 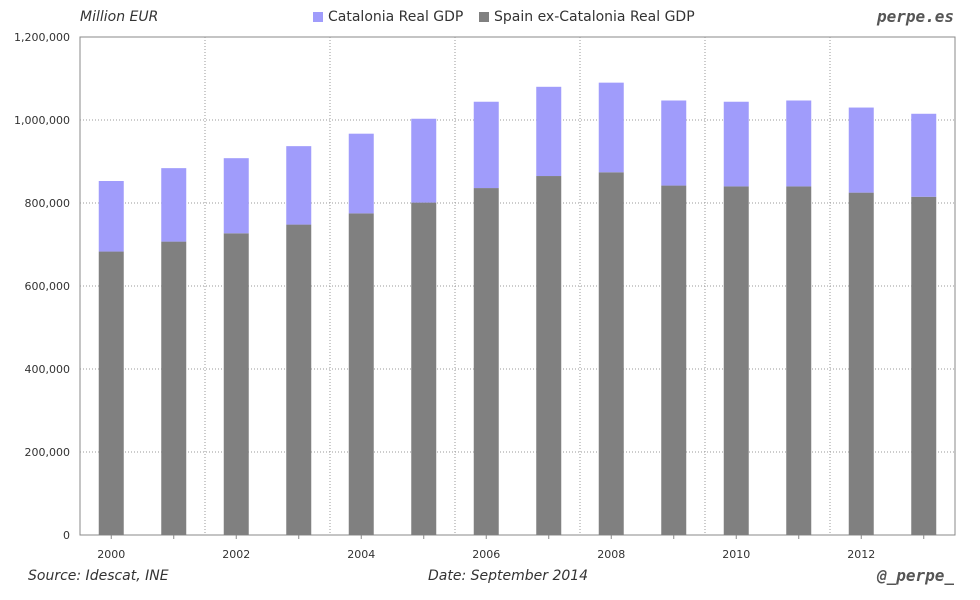 What do you see at coordinates (42, 120) in the screenshot?
I see `y-tick-label: 1,000,000` at bounding box center [42, 120].